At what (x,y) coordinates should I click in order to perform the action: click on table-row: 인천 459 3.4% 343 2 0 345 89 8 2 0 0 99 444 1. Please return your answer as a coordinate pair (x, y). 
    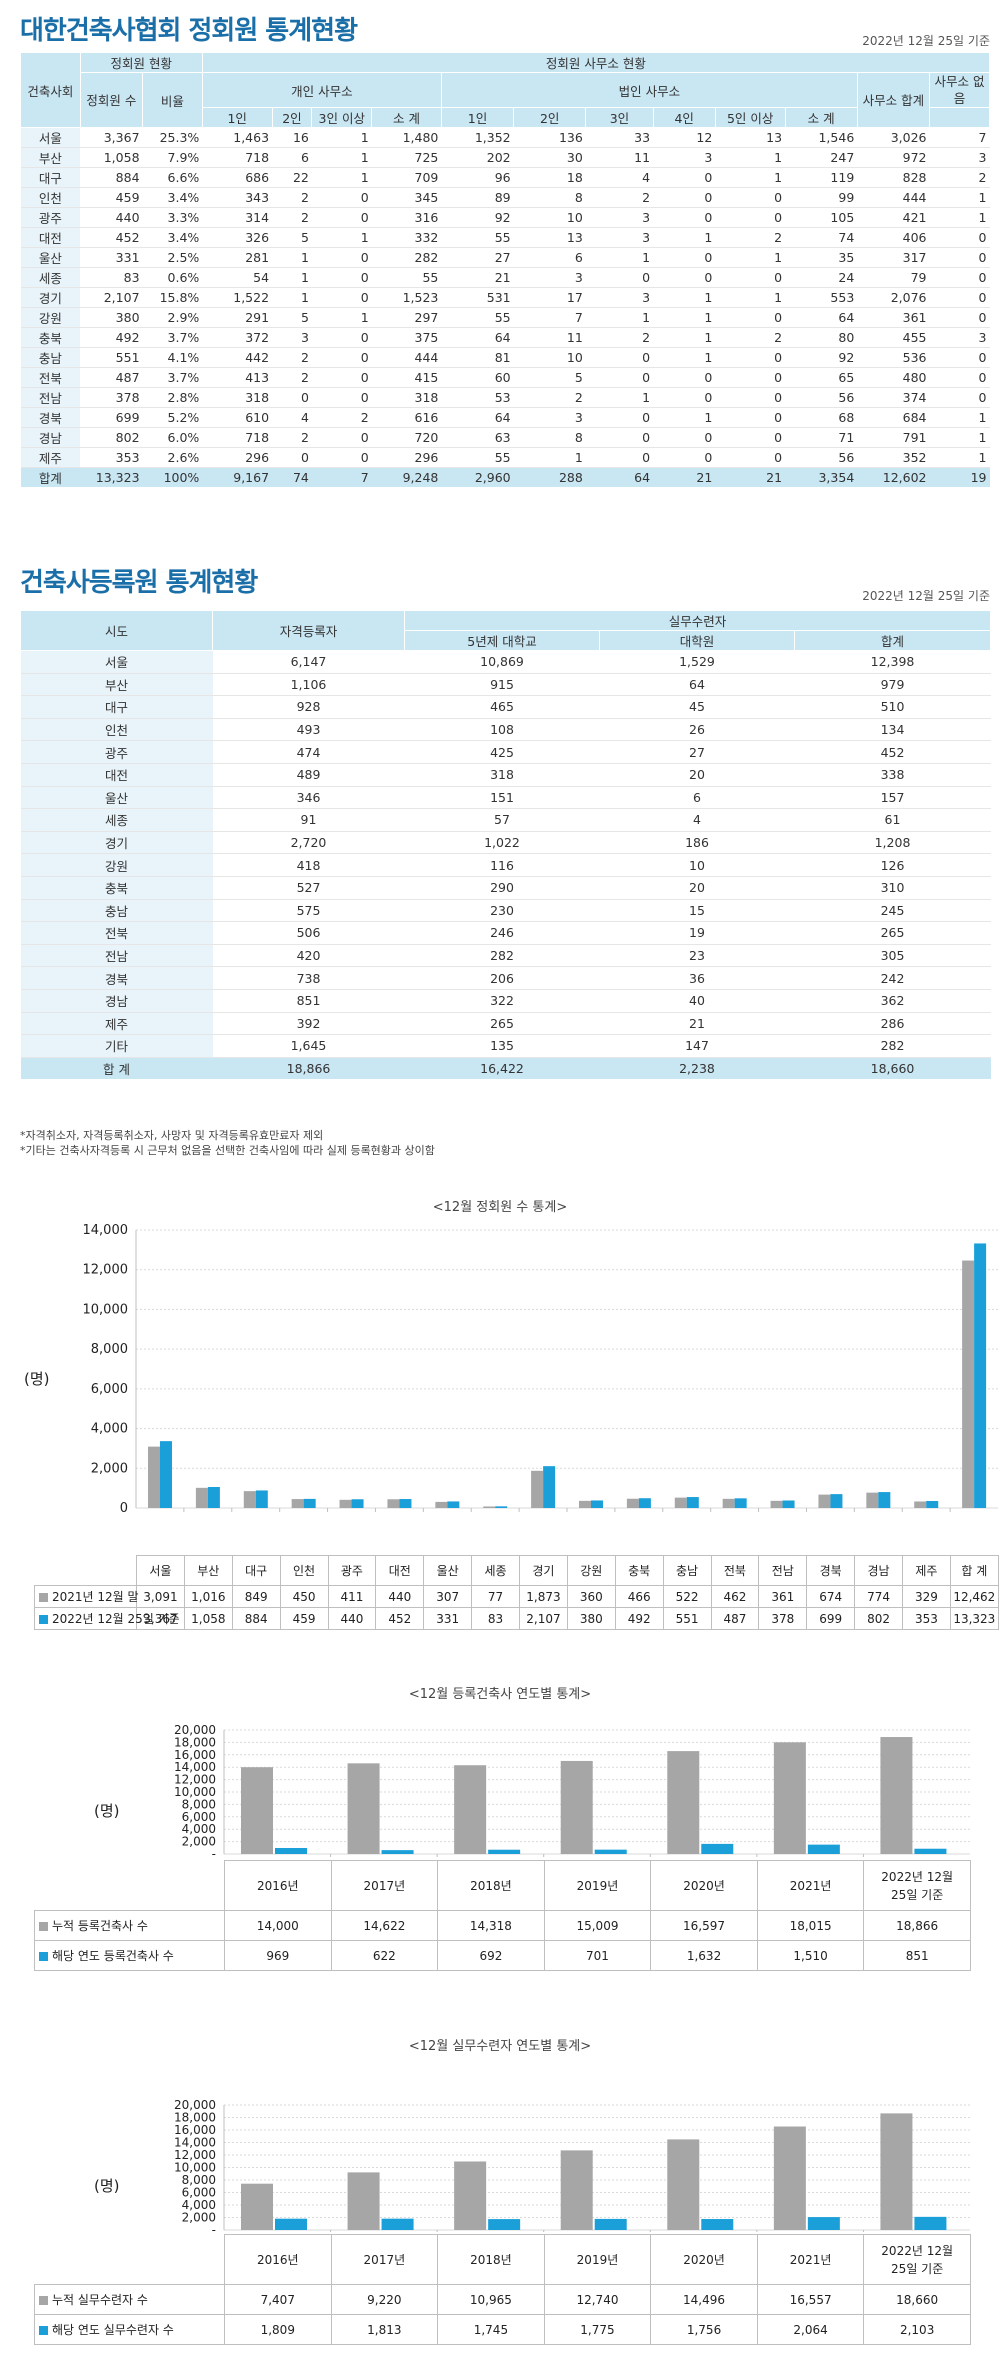
    Looking at the image, I should click on (505, 197).